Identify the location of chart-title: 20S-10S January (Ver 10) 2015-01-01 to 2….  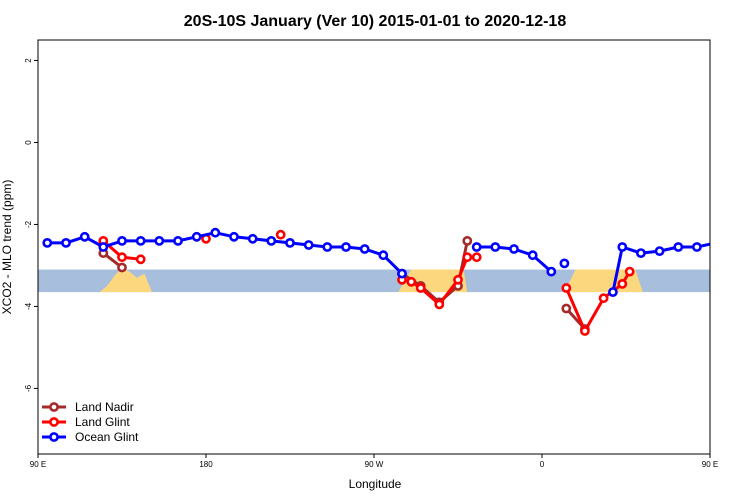
(375, 21).